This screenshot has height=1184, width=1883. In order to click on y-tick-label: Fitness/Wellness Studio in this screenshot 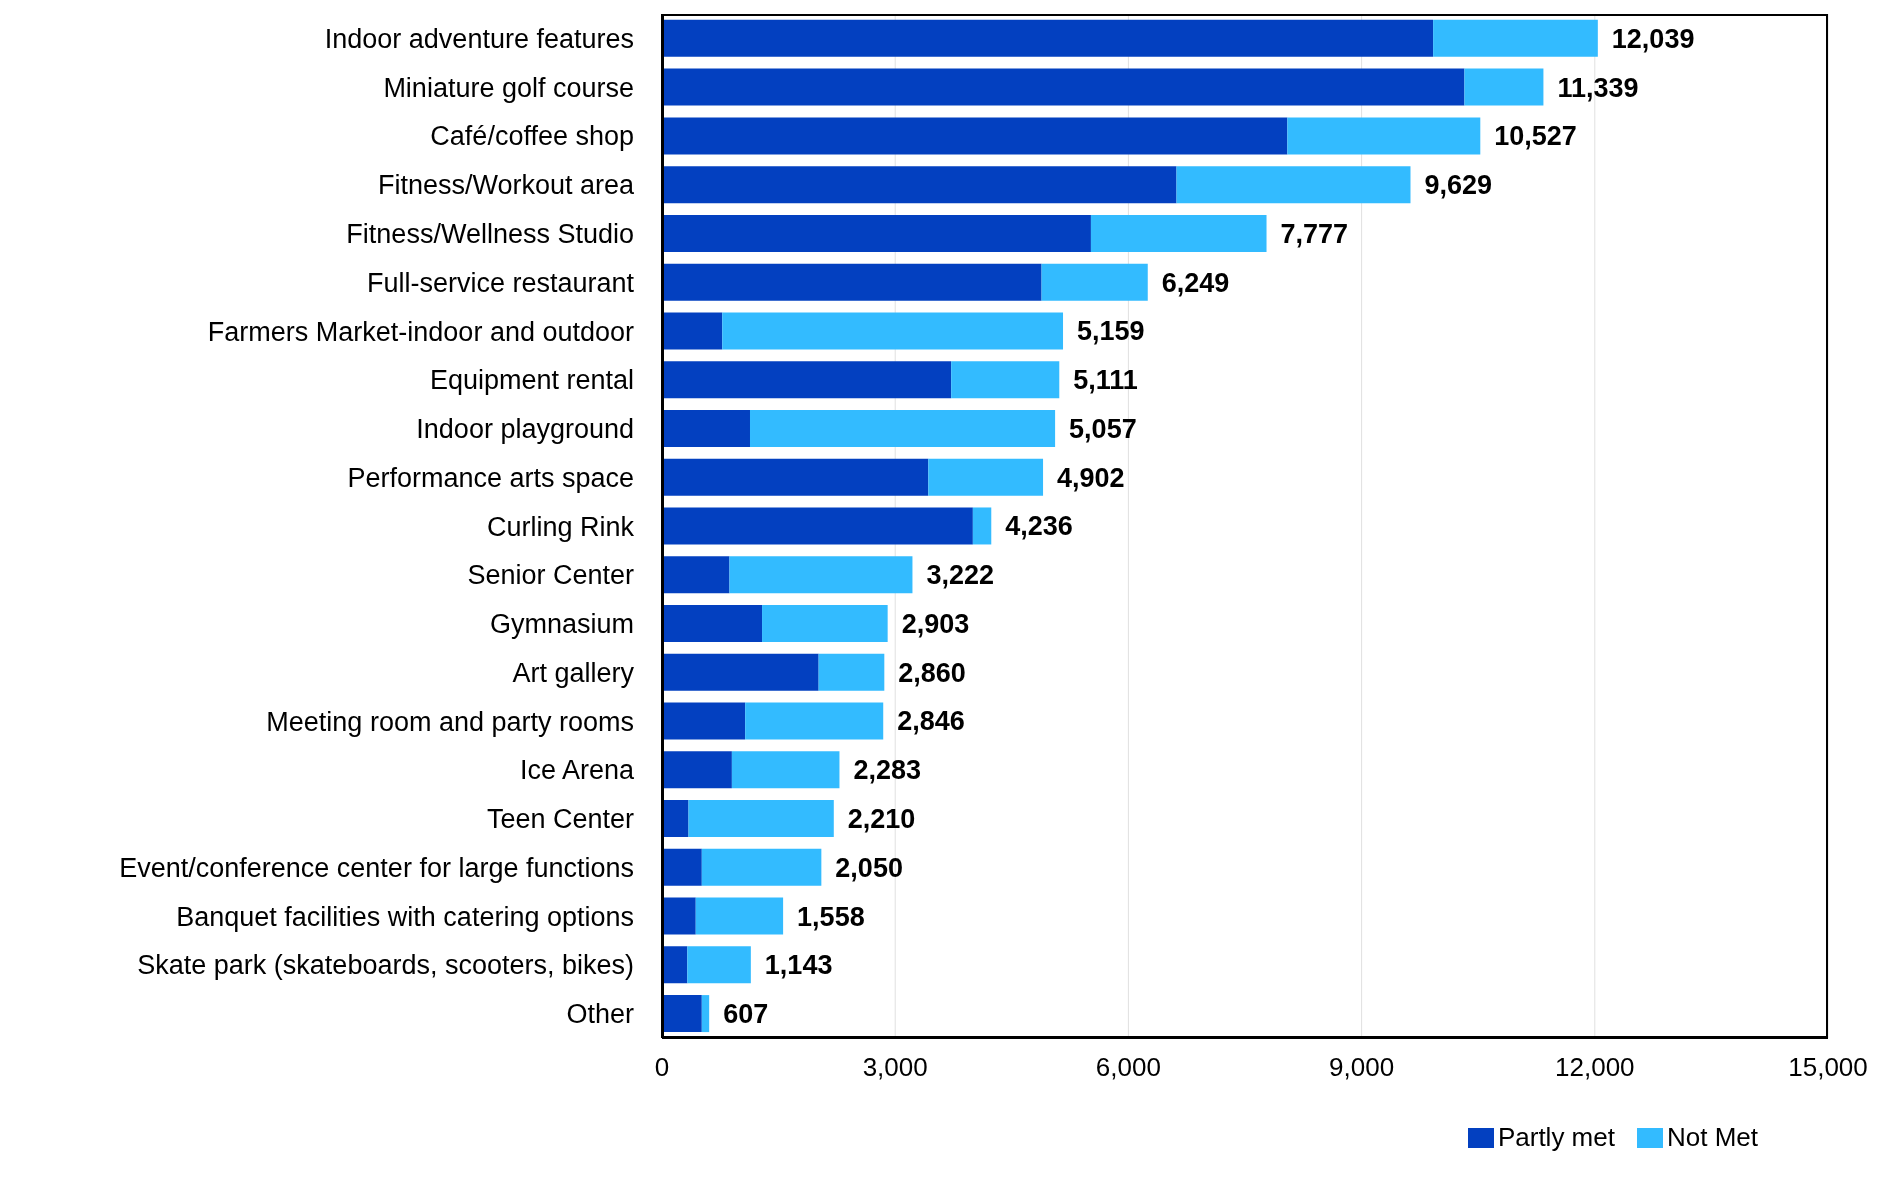, I will do `click(490, 234)`.